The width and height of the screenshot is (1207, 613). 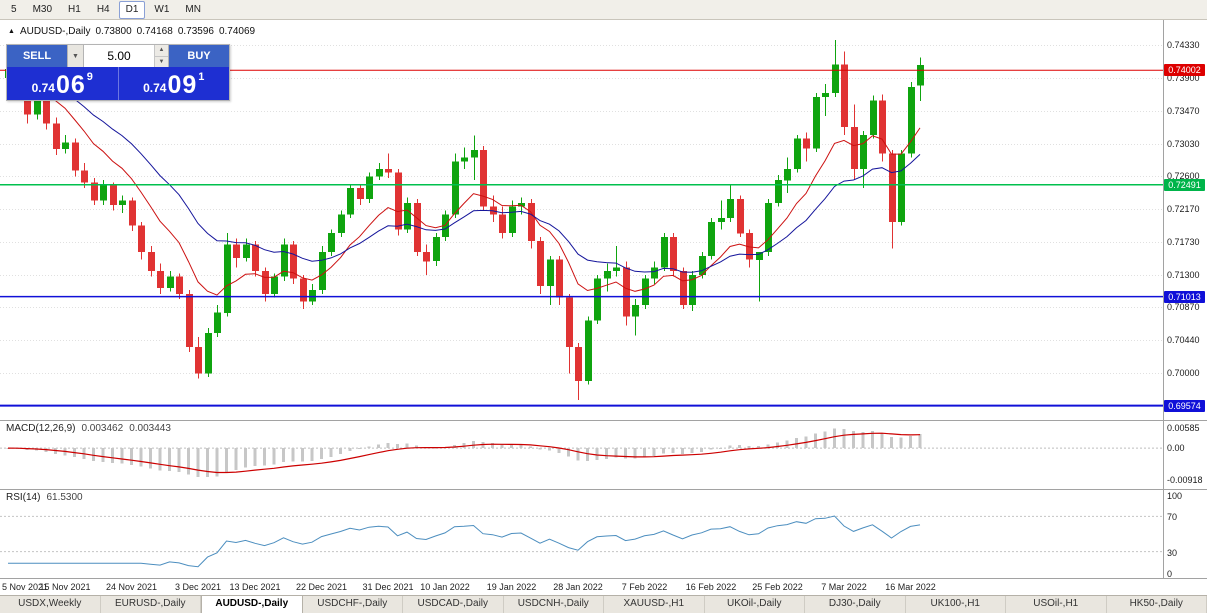 I want to click on rsi-name: RSI(14), so click(x=23, y=497).